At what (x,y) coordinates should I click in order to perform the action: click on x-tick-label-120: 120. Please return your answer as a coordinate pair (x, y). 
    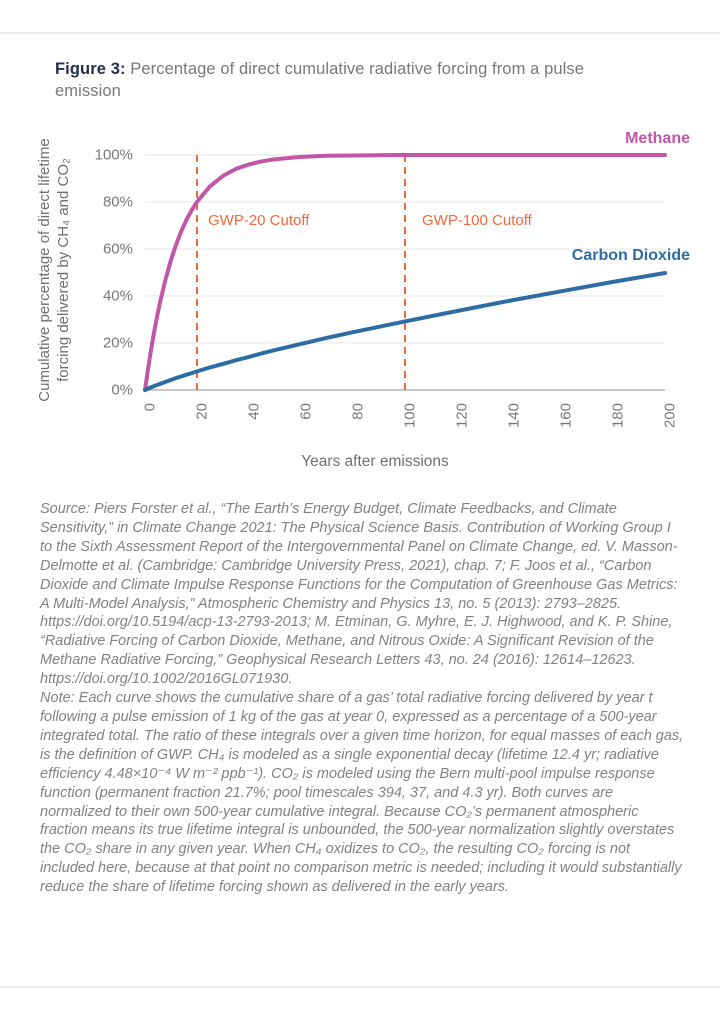
    Looking at the image, I should click on (462, 415).